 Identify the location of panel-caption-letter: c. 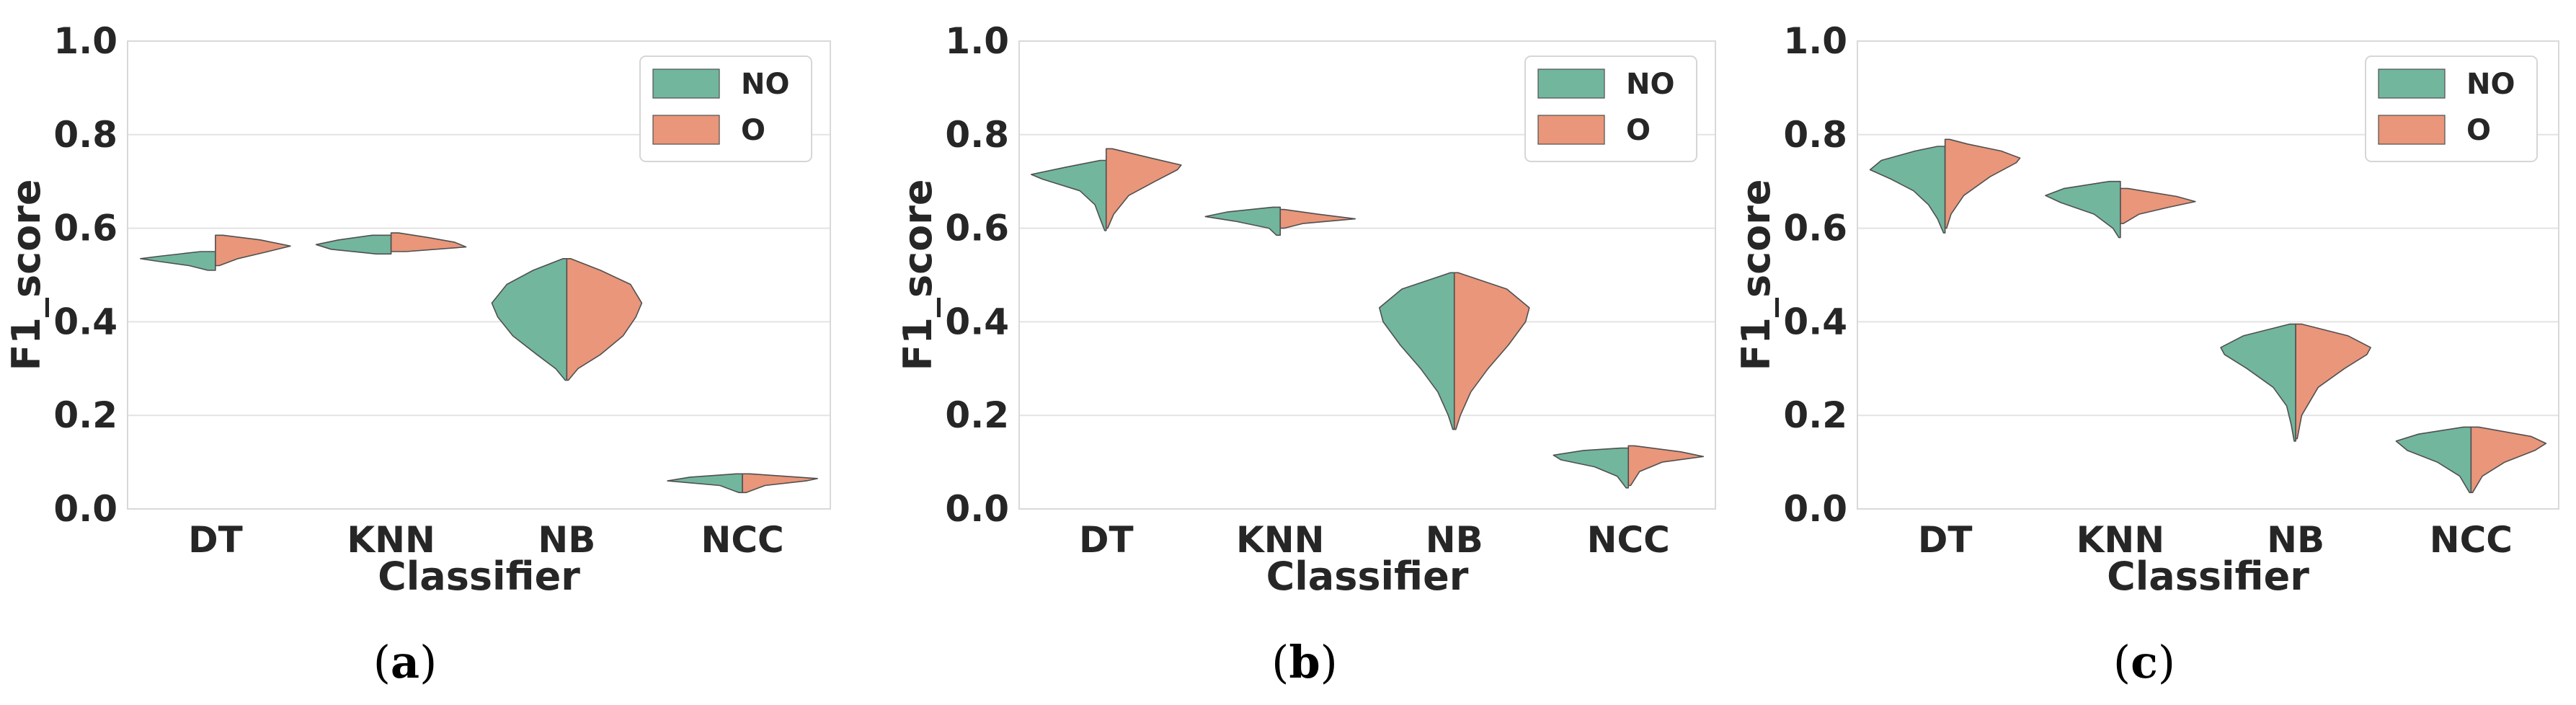
(2144, 662).